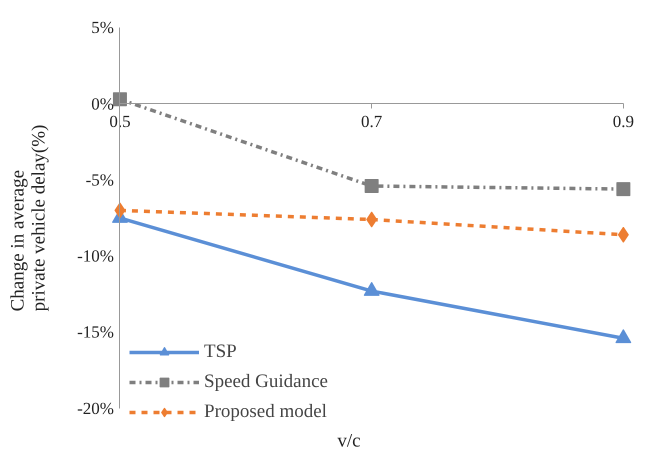 This screenshot has width=665, height=456. Describe the element at coordinates (265, 412) in the screenshot. I see `legend-label: Proposed model` at that location.